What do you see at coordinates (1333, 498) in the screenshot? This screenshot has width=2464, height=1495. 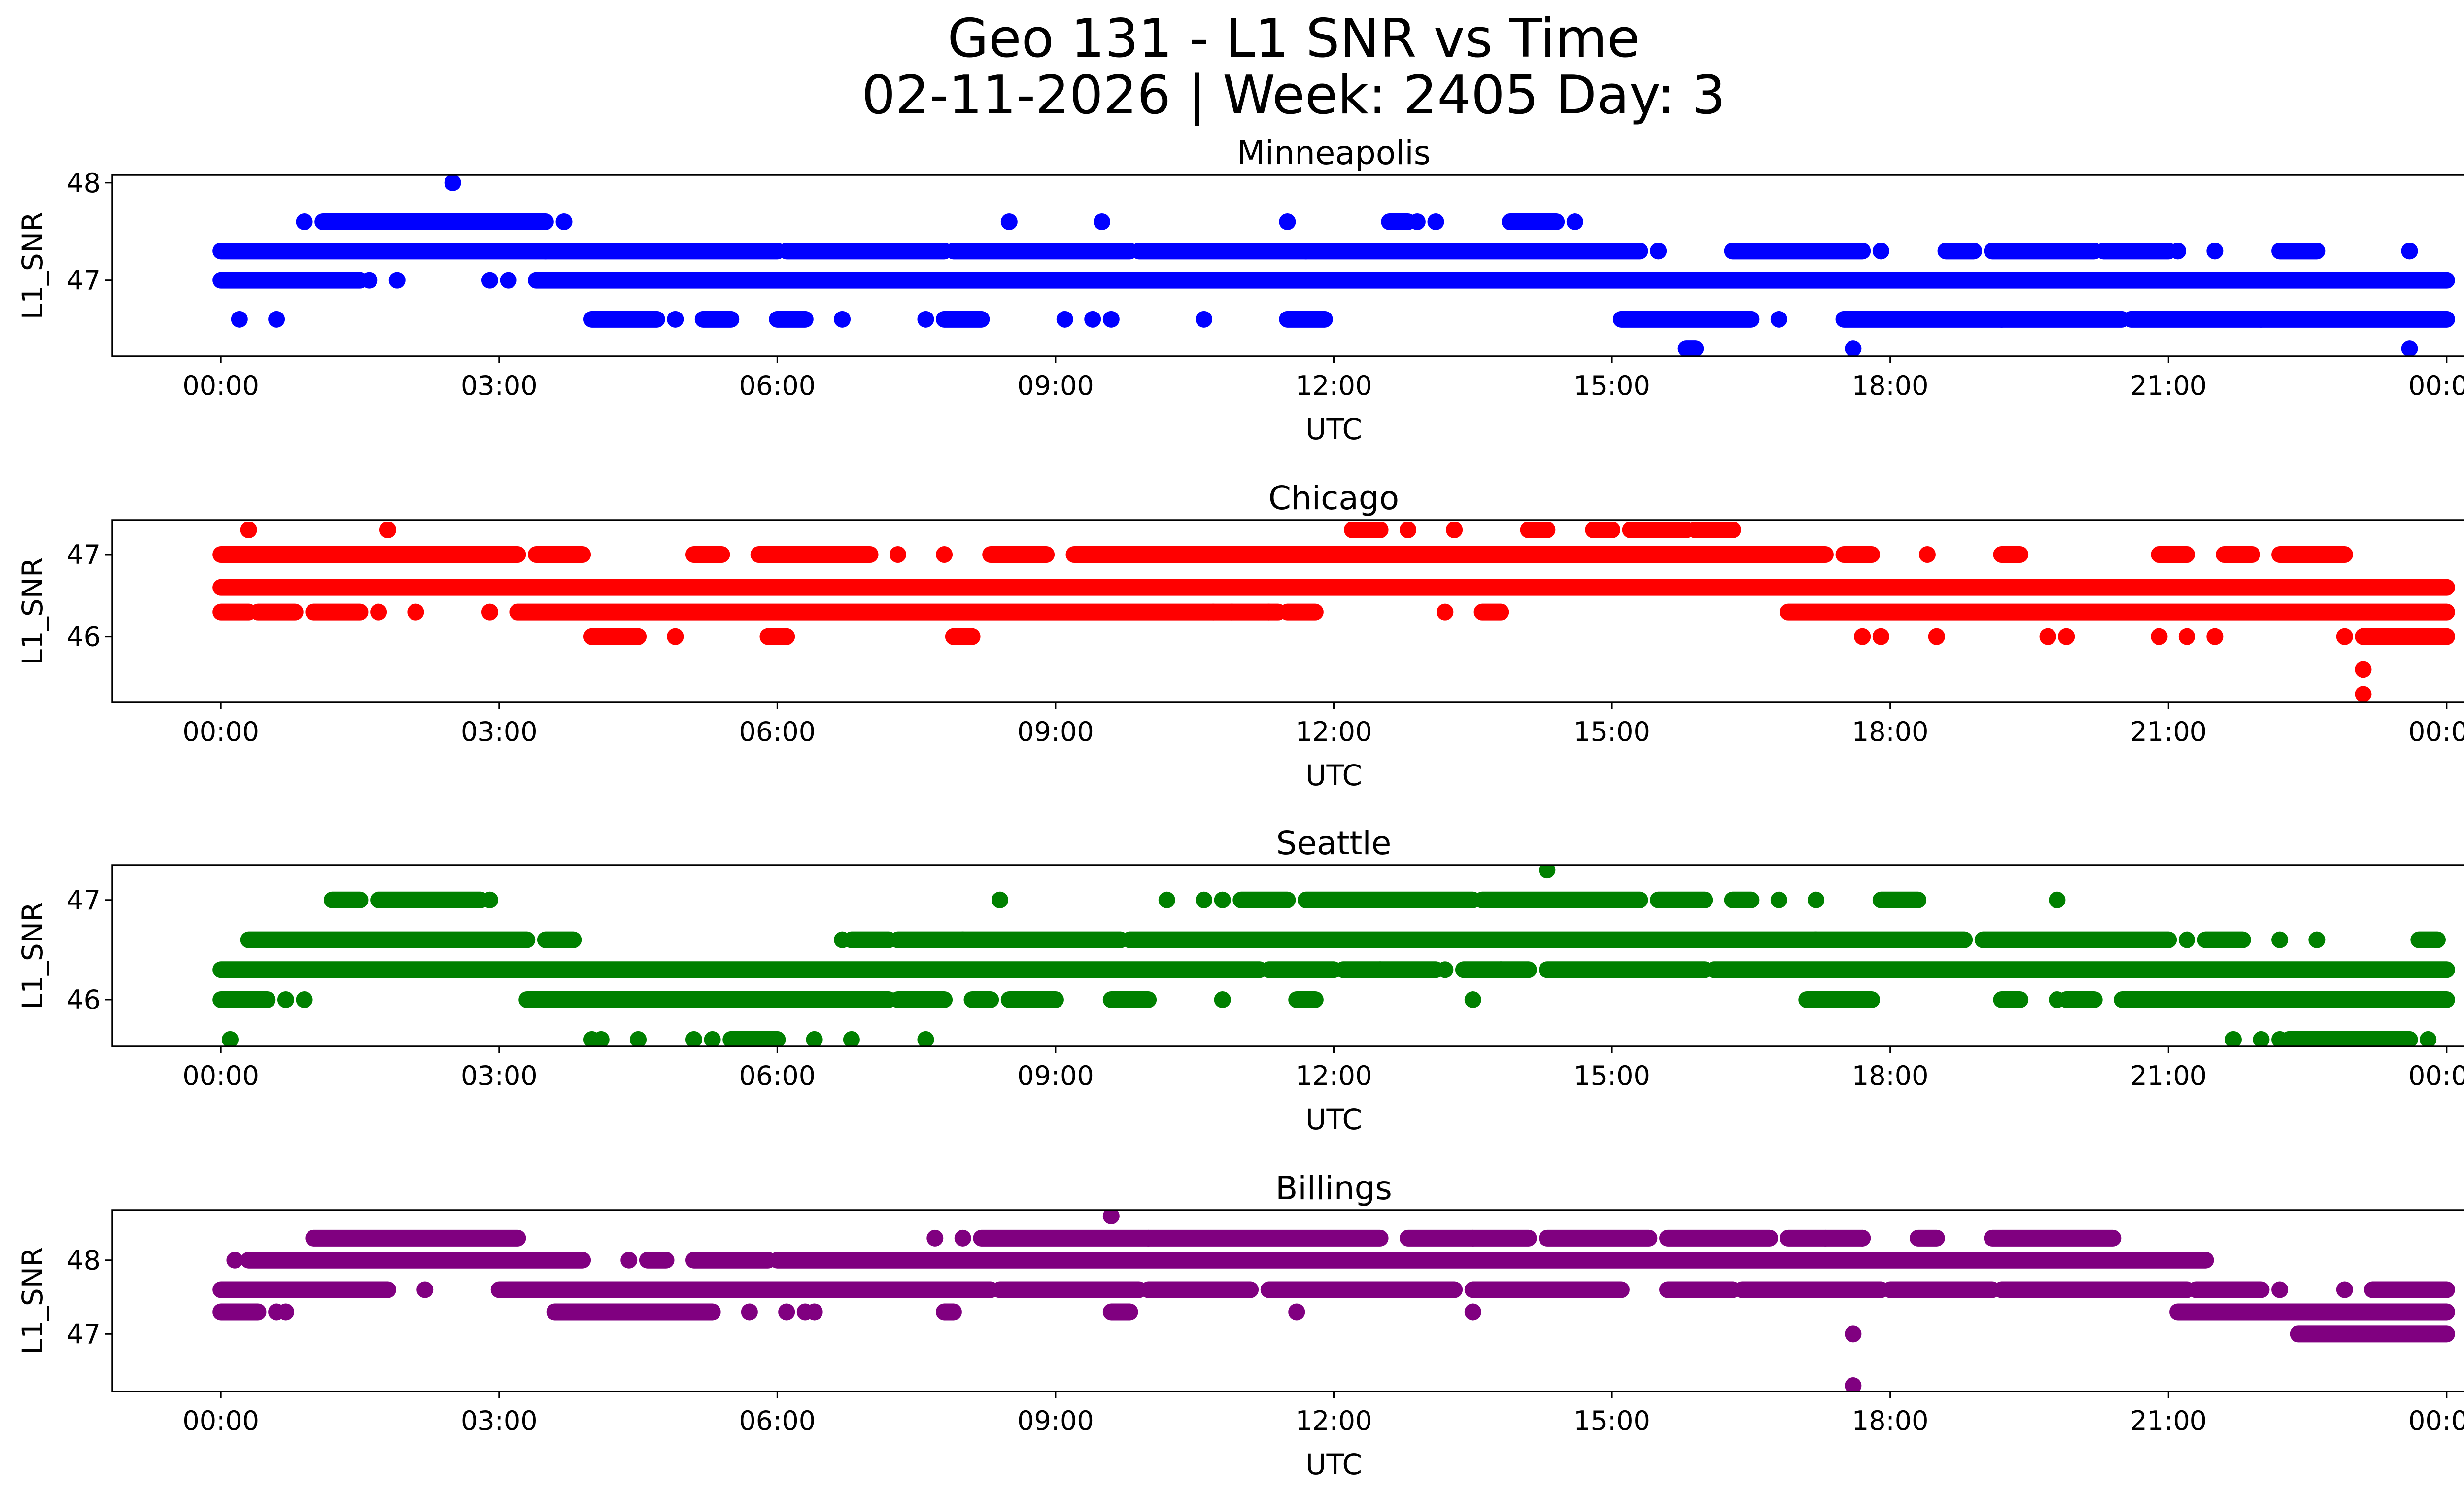 I see `panel-title: Chicago` at bounding box center [1333, 498].